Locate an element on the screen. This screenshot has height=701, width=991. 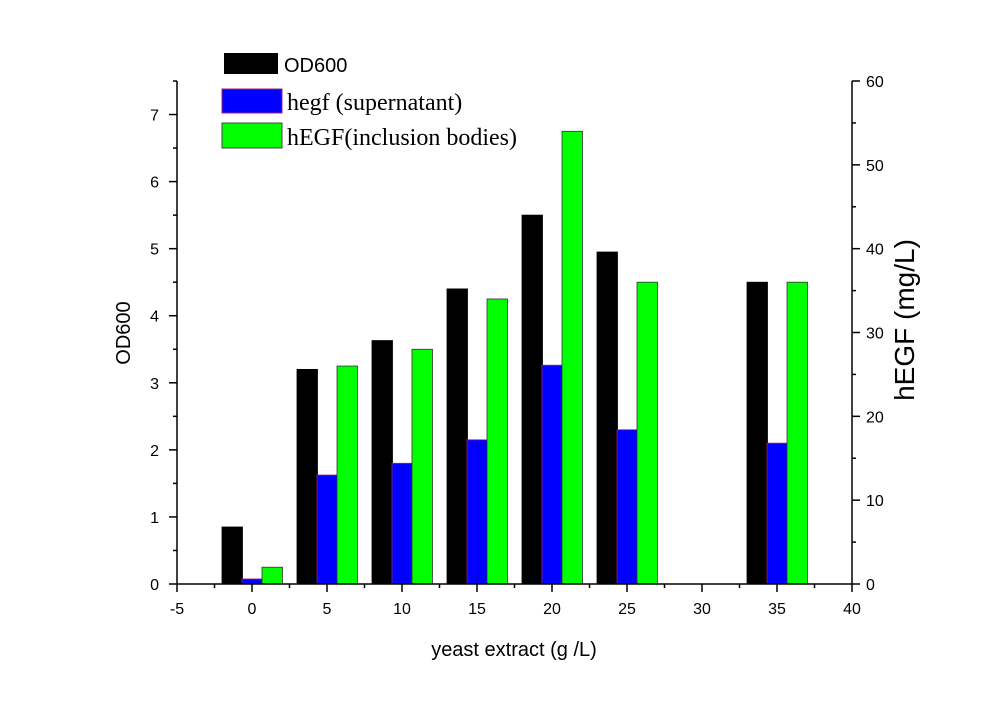
x-axis-label: yeast extract (g /L) is located at coordinates (514, 650).